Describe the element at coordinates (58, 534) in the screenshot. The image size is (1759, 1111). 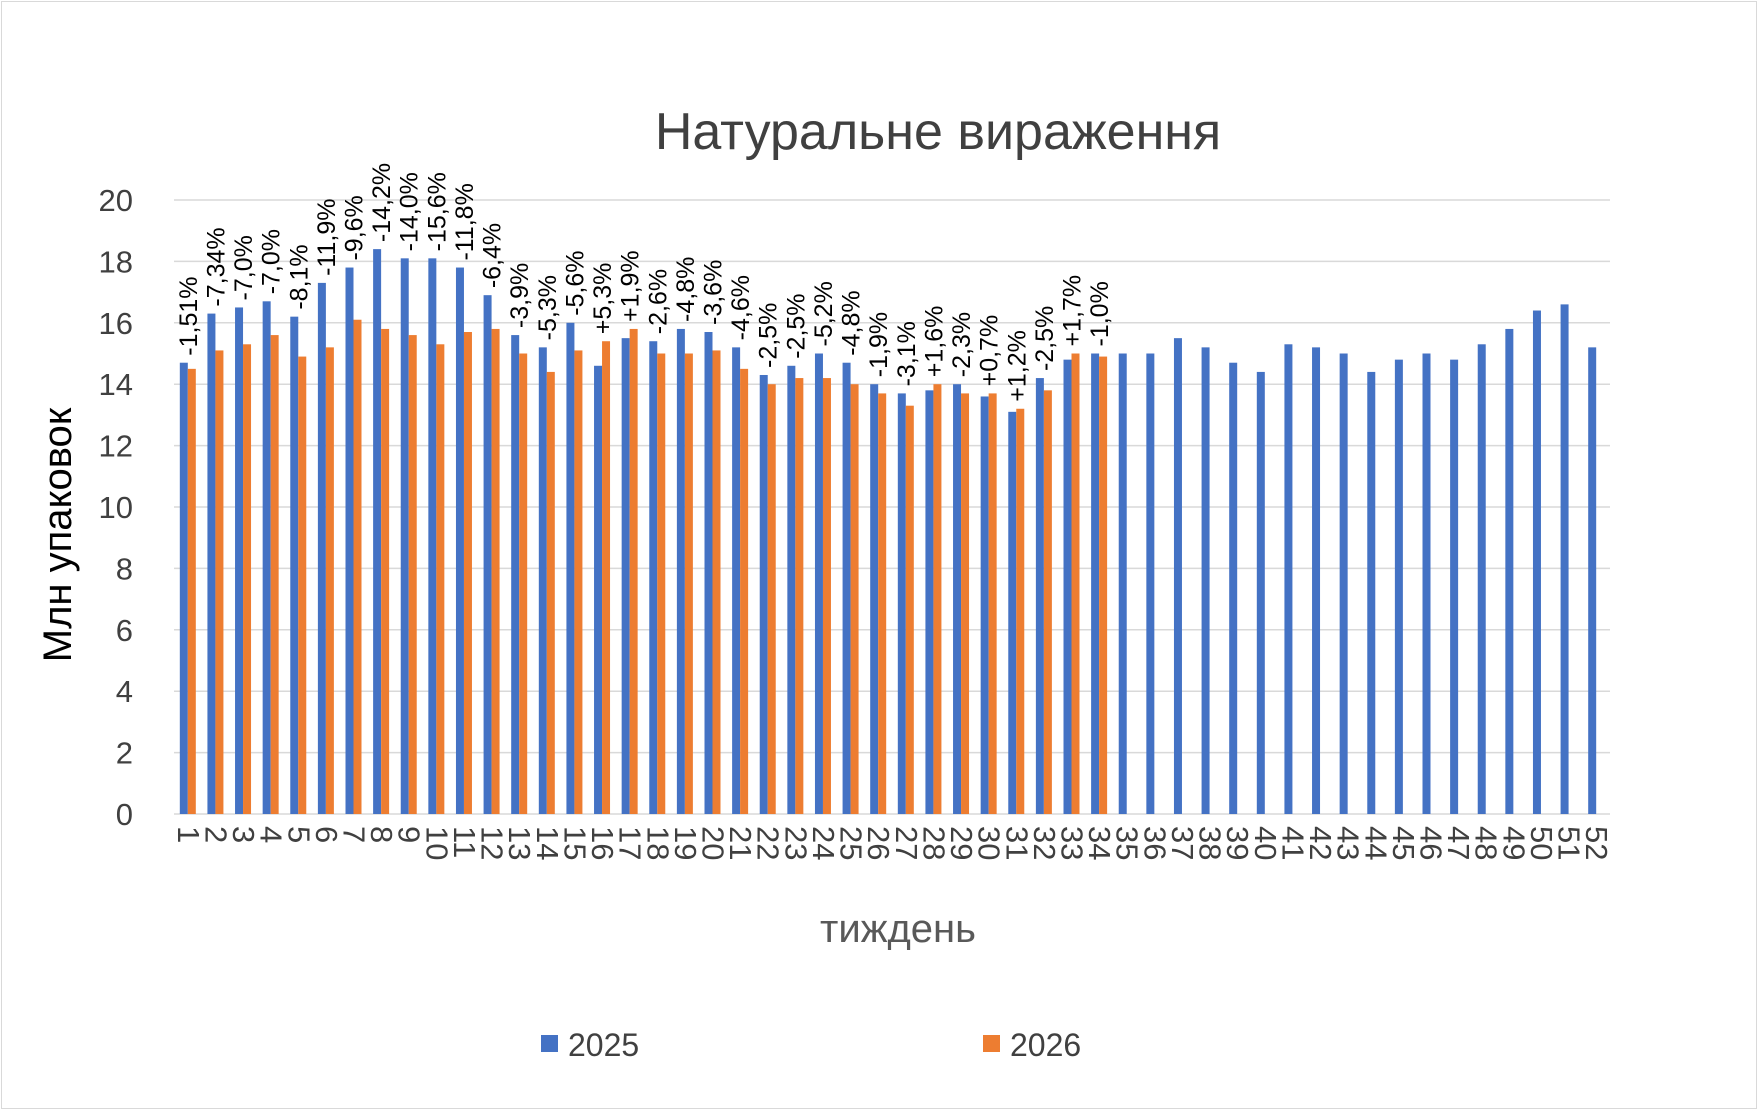
I see `y-axis-label: Млн упаковок` at that location.